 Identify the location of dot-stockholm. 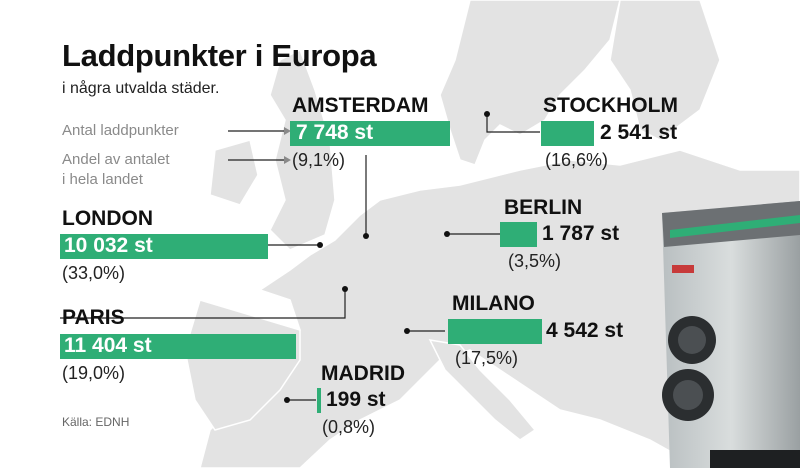
(487, 114).